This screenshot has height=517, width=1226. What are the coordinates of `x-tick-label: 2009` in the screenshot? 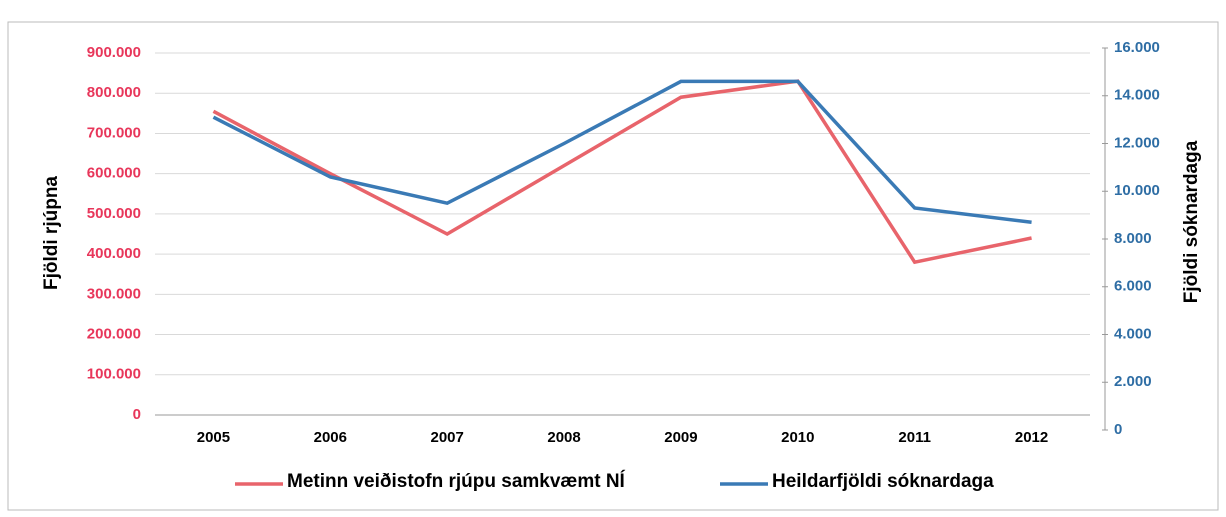 It's located at (680, 437).